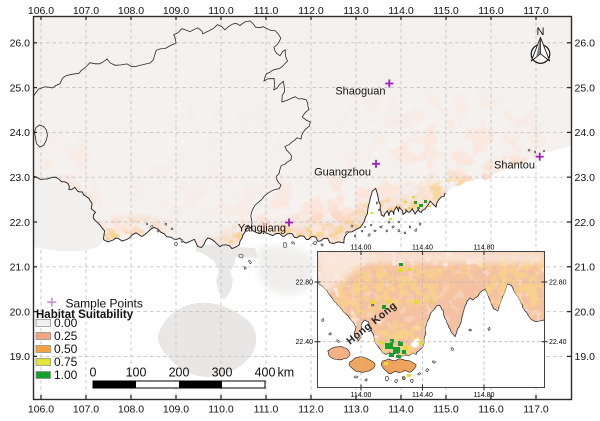  I want to click on svg-text: Sample Points, so click(104, 304).